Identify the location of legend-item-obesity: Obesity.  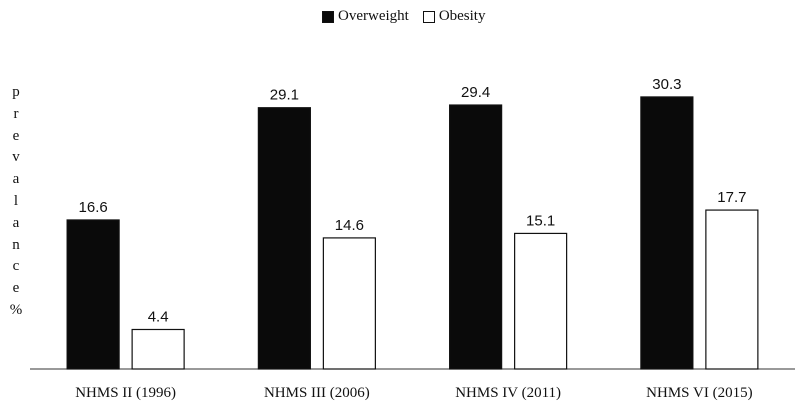
(454, 16).